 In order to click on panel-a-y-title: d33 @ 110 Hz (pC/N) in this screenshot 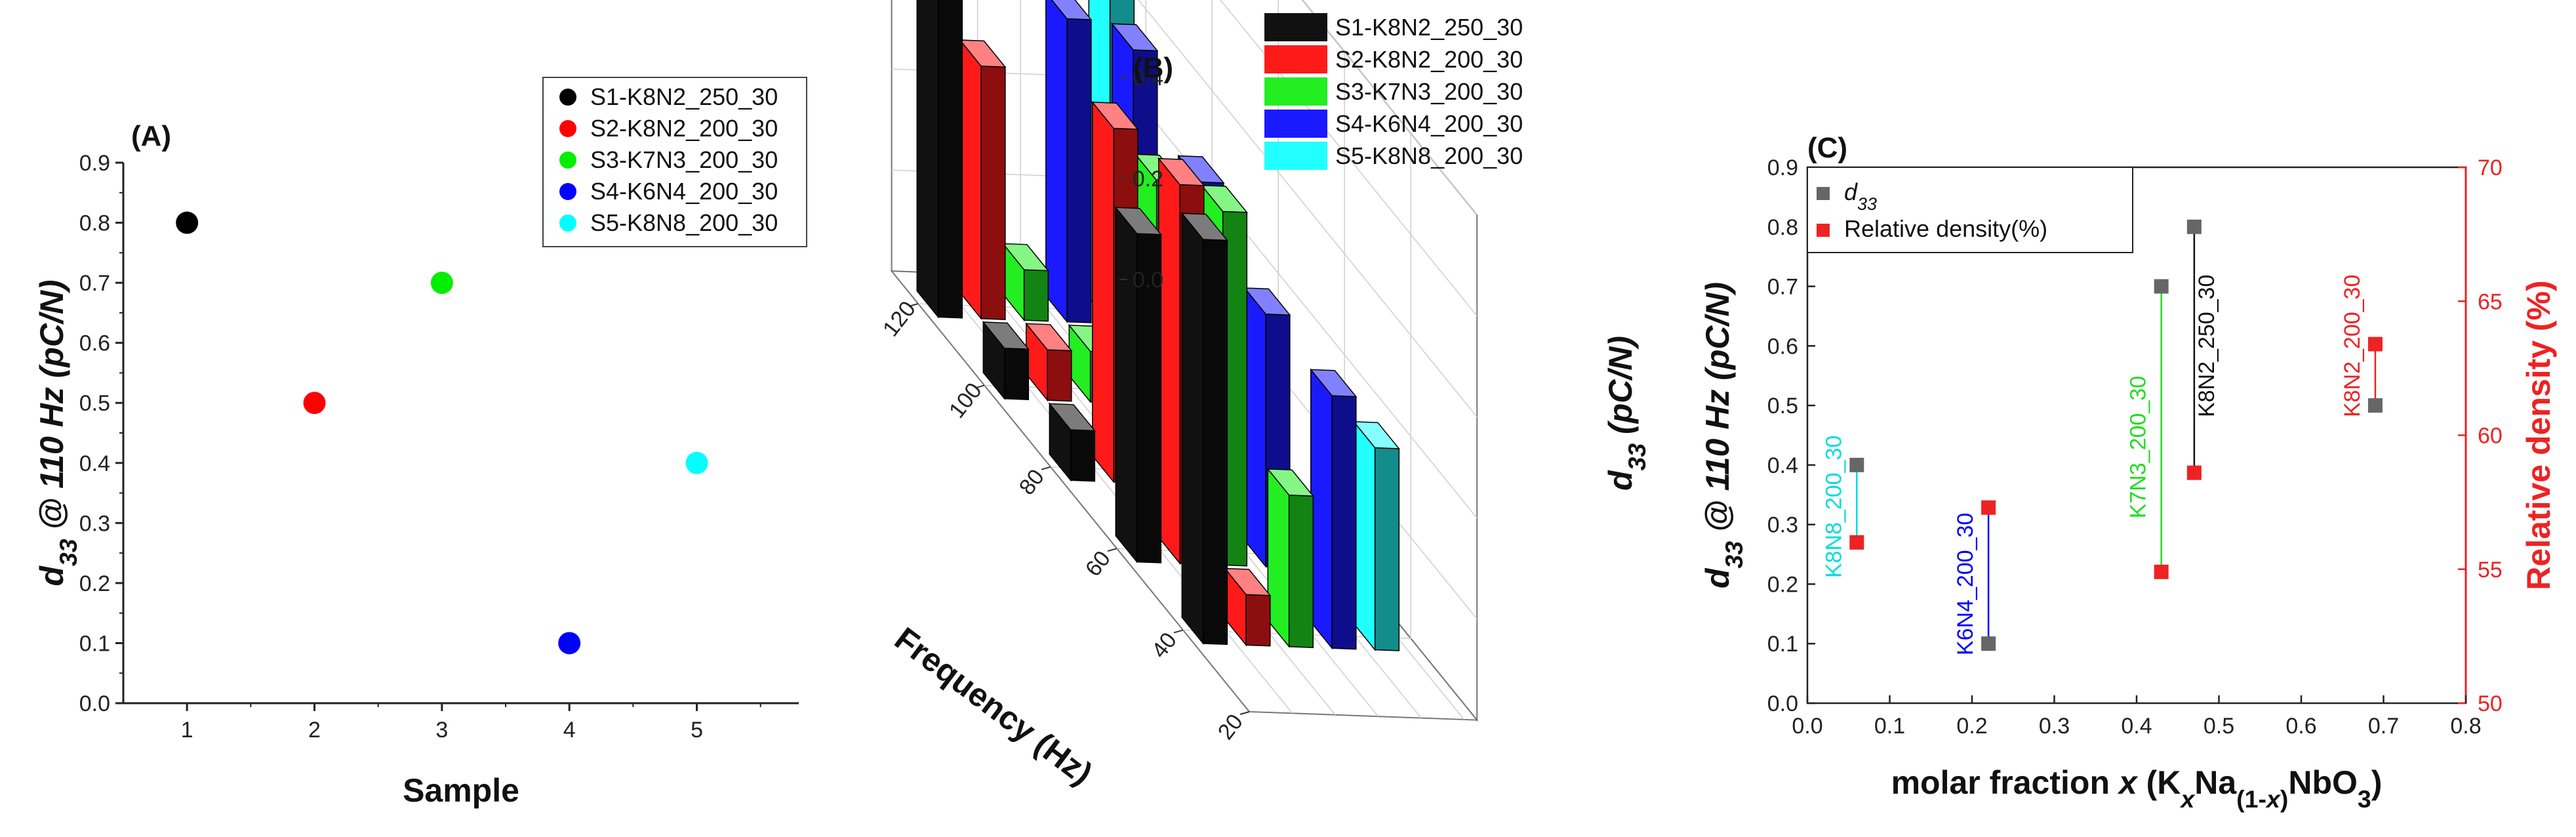, I will do `click(57, 432)`.